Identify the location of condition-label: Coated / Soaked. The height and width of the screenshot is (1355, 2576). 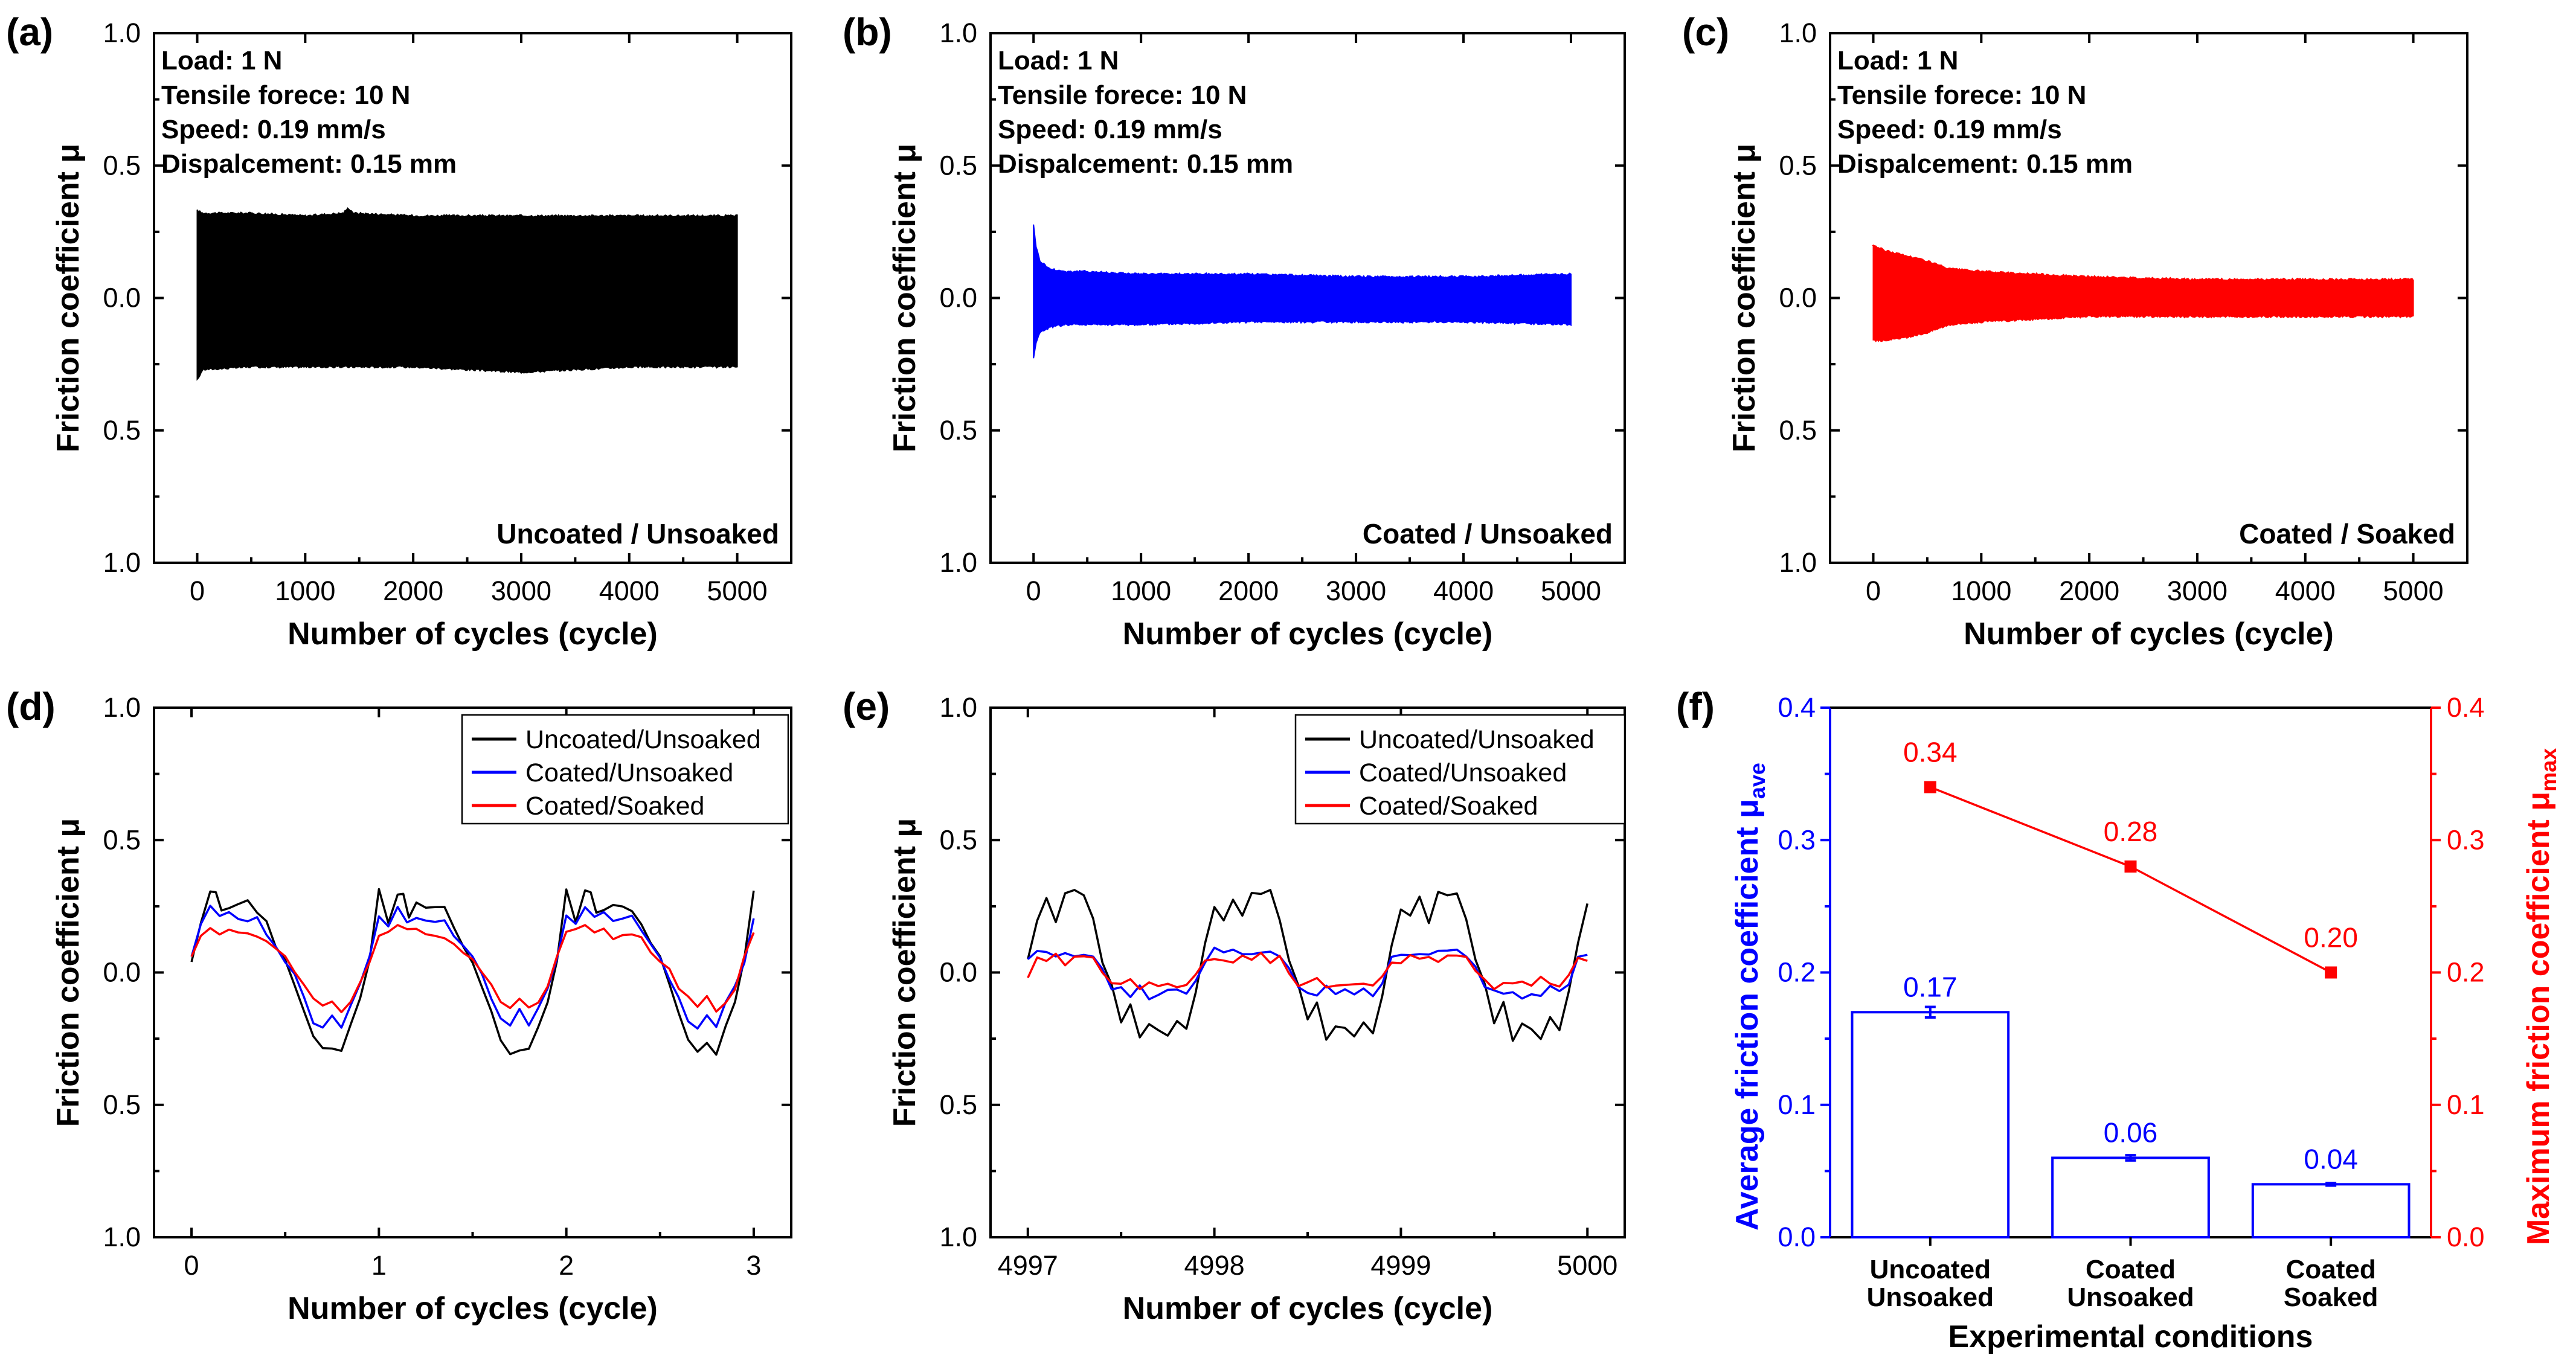
(2347, 533).